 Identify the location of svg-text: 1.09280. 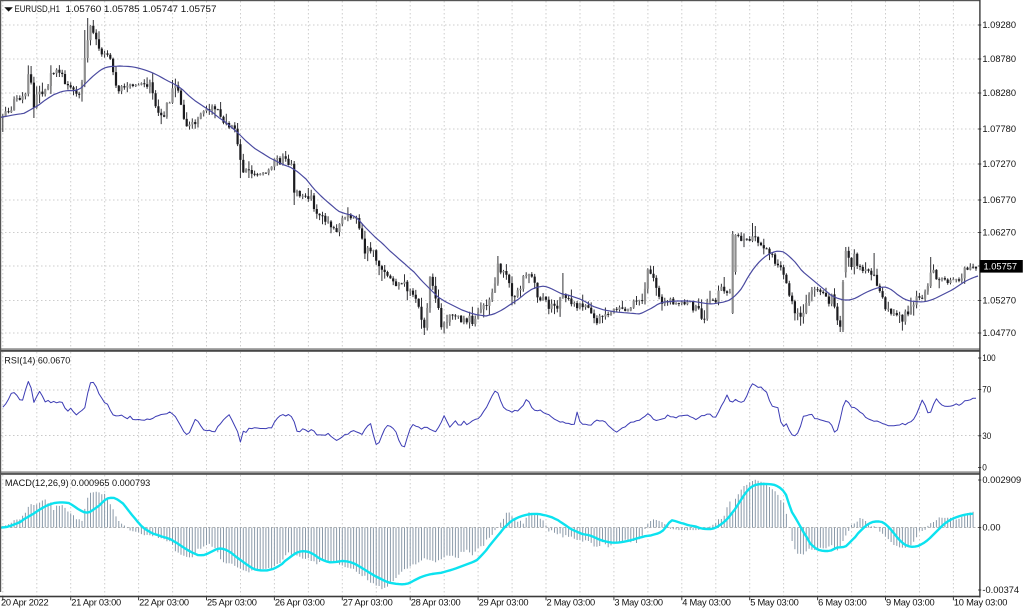
(999, 25).